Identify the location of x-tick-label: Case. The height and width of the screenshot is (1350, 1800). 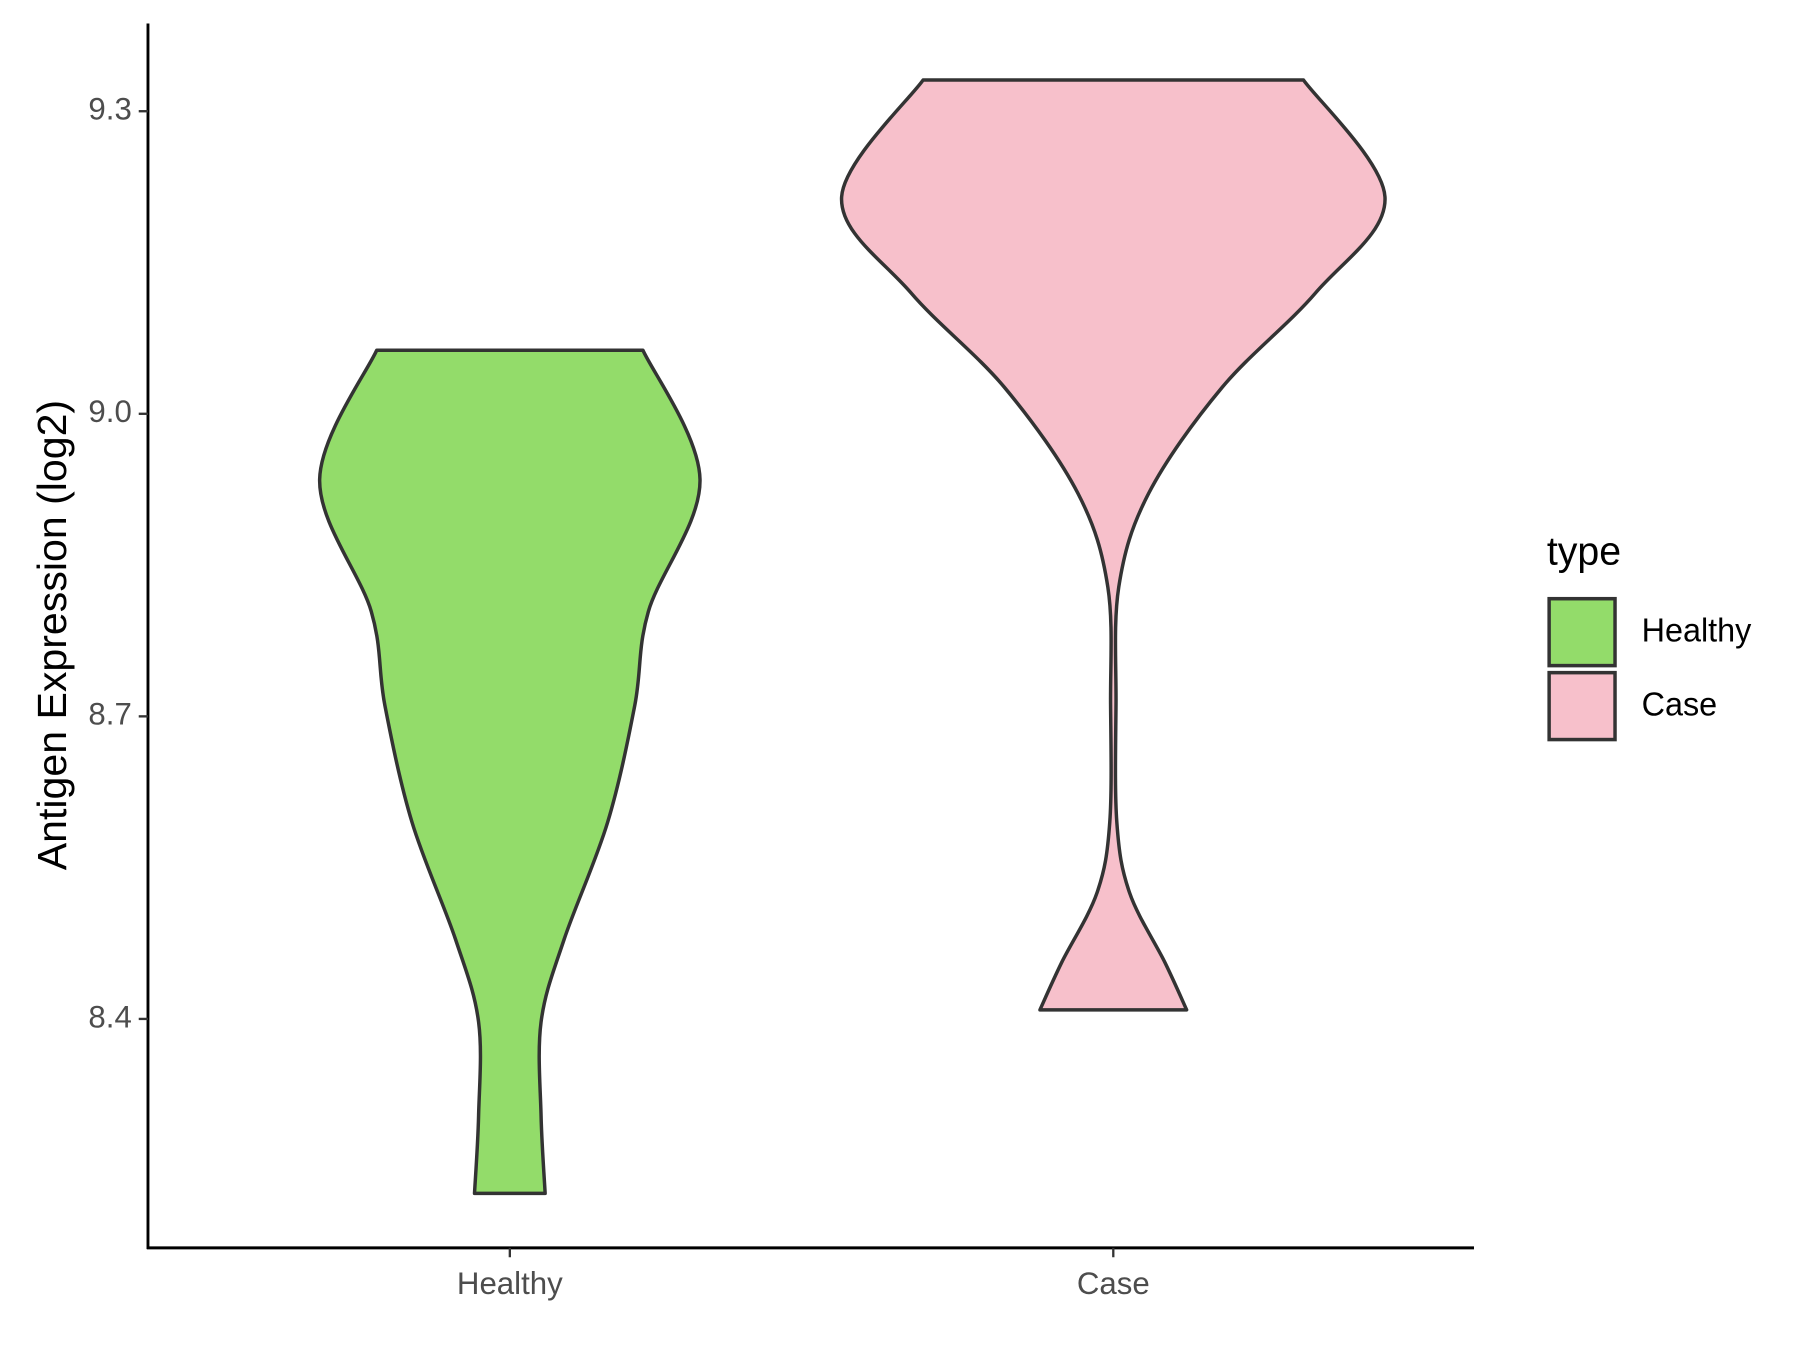
(1113, 1283).